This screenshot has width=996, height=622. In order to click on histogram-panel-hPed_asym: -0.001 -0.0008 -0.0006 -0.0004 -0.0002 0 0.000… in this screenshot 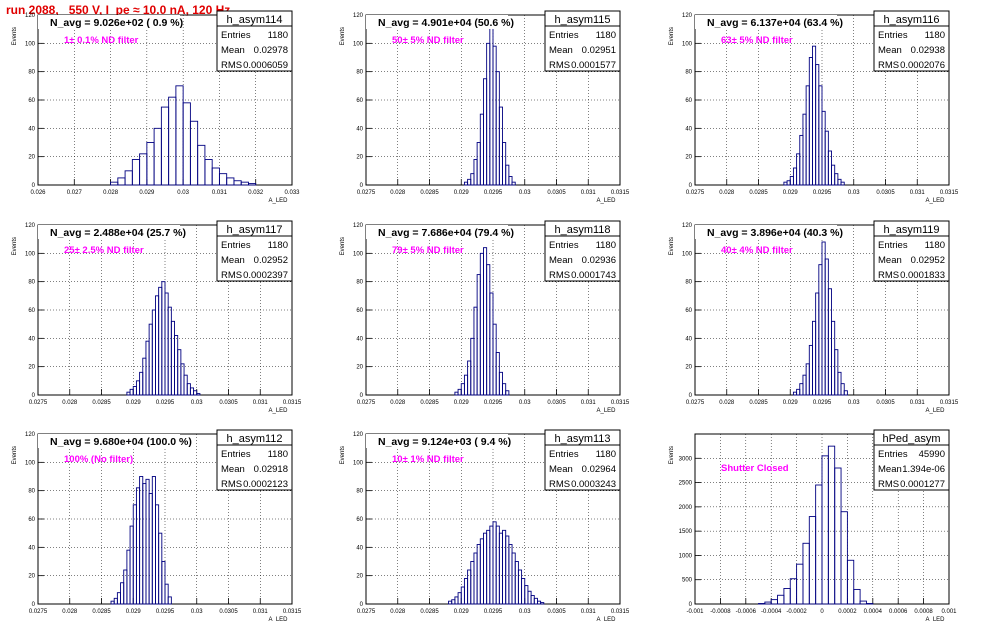, I will do `click(813, 525)`.